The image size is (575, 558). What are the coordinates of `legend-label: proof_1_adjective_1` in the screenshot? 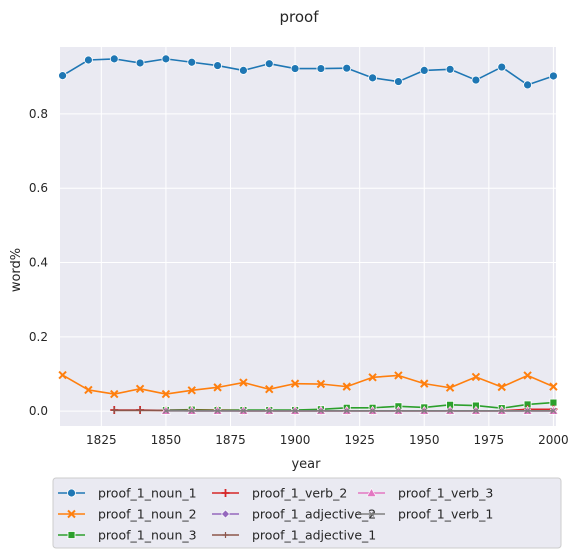 It's located at (314, 535).